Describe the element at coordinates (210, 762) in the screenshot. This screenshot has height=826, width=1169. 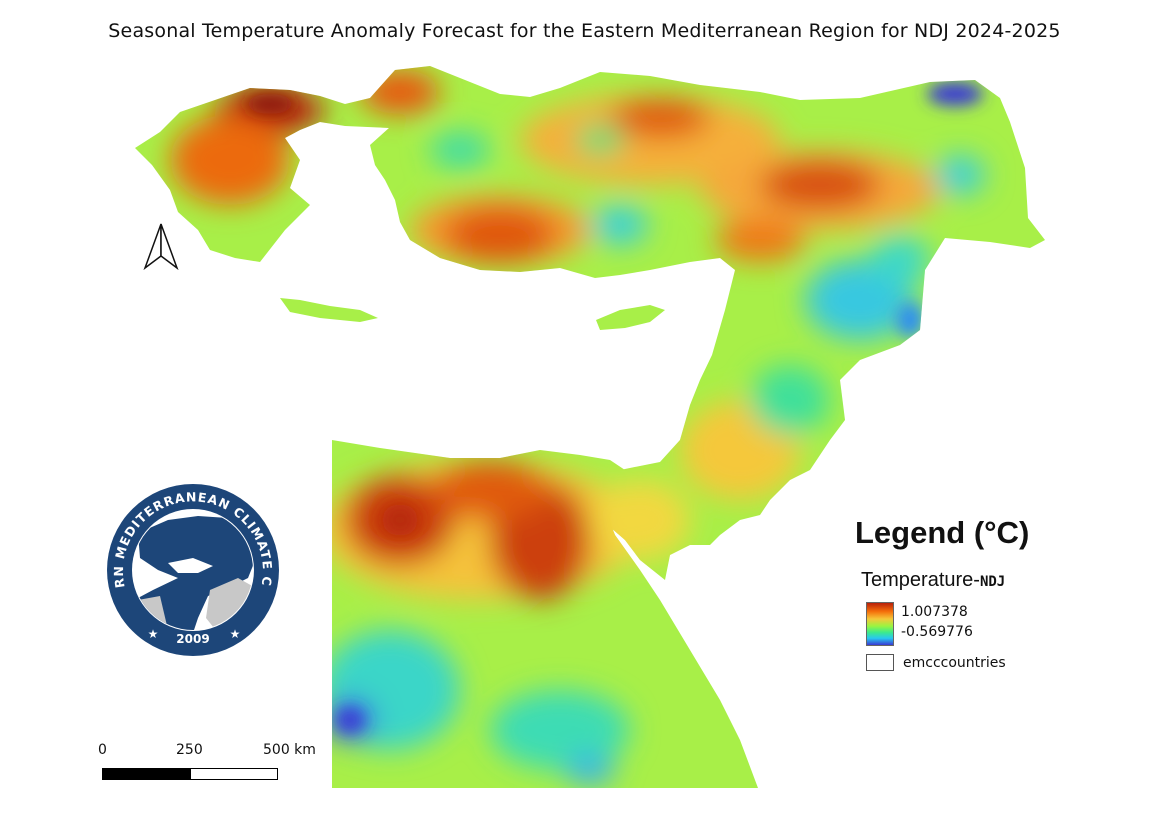
I see `scale-bar: 0 250 500 km` at that location.